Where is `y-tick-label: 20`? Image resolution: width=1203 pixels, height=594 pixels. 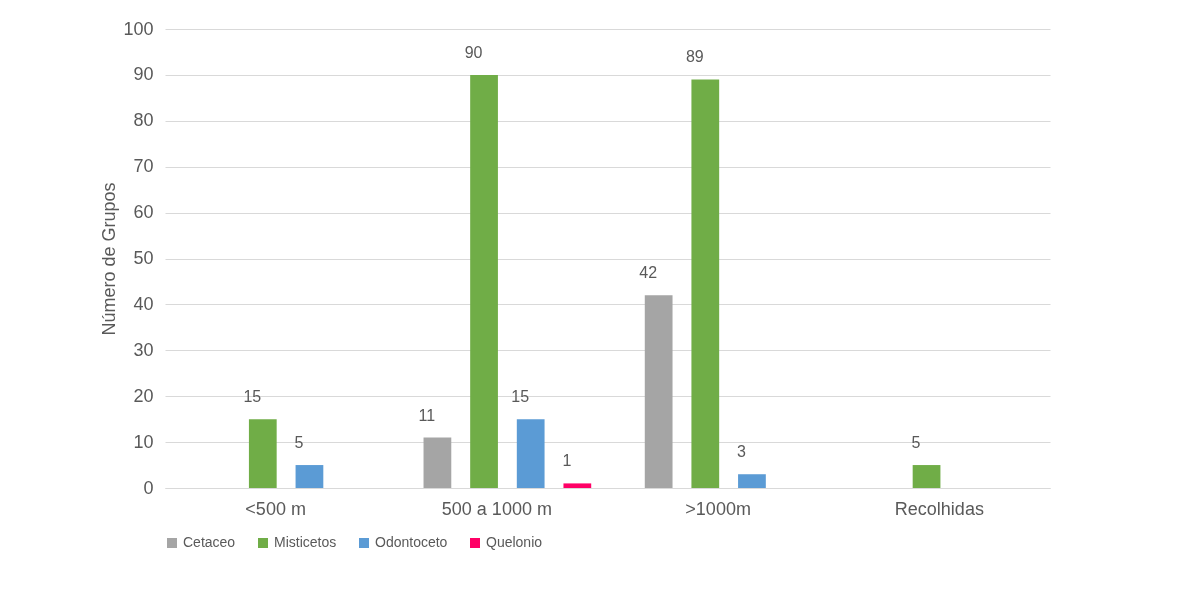 y-tick-label: 20 is located at coordinates (143, 395).